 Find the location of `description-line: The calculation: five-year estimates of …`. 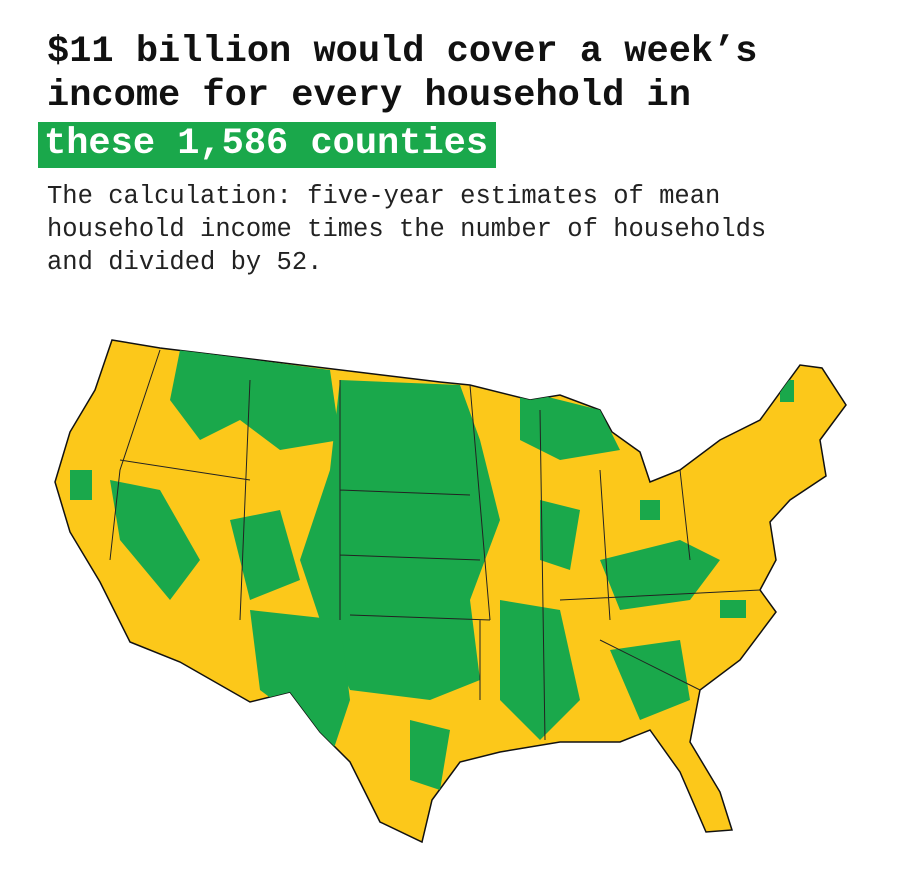

description-line: The calculation: five-year estimates of … is located at coordinates (384, 196).